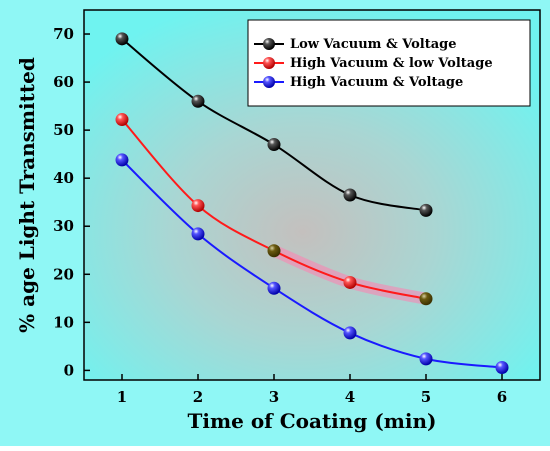 This screenshot has width=550, height=451. Describe the element at coordinates (63, 226) in the screenshot. I see `y-tick-label: 30` at that location.